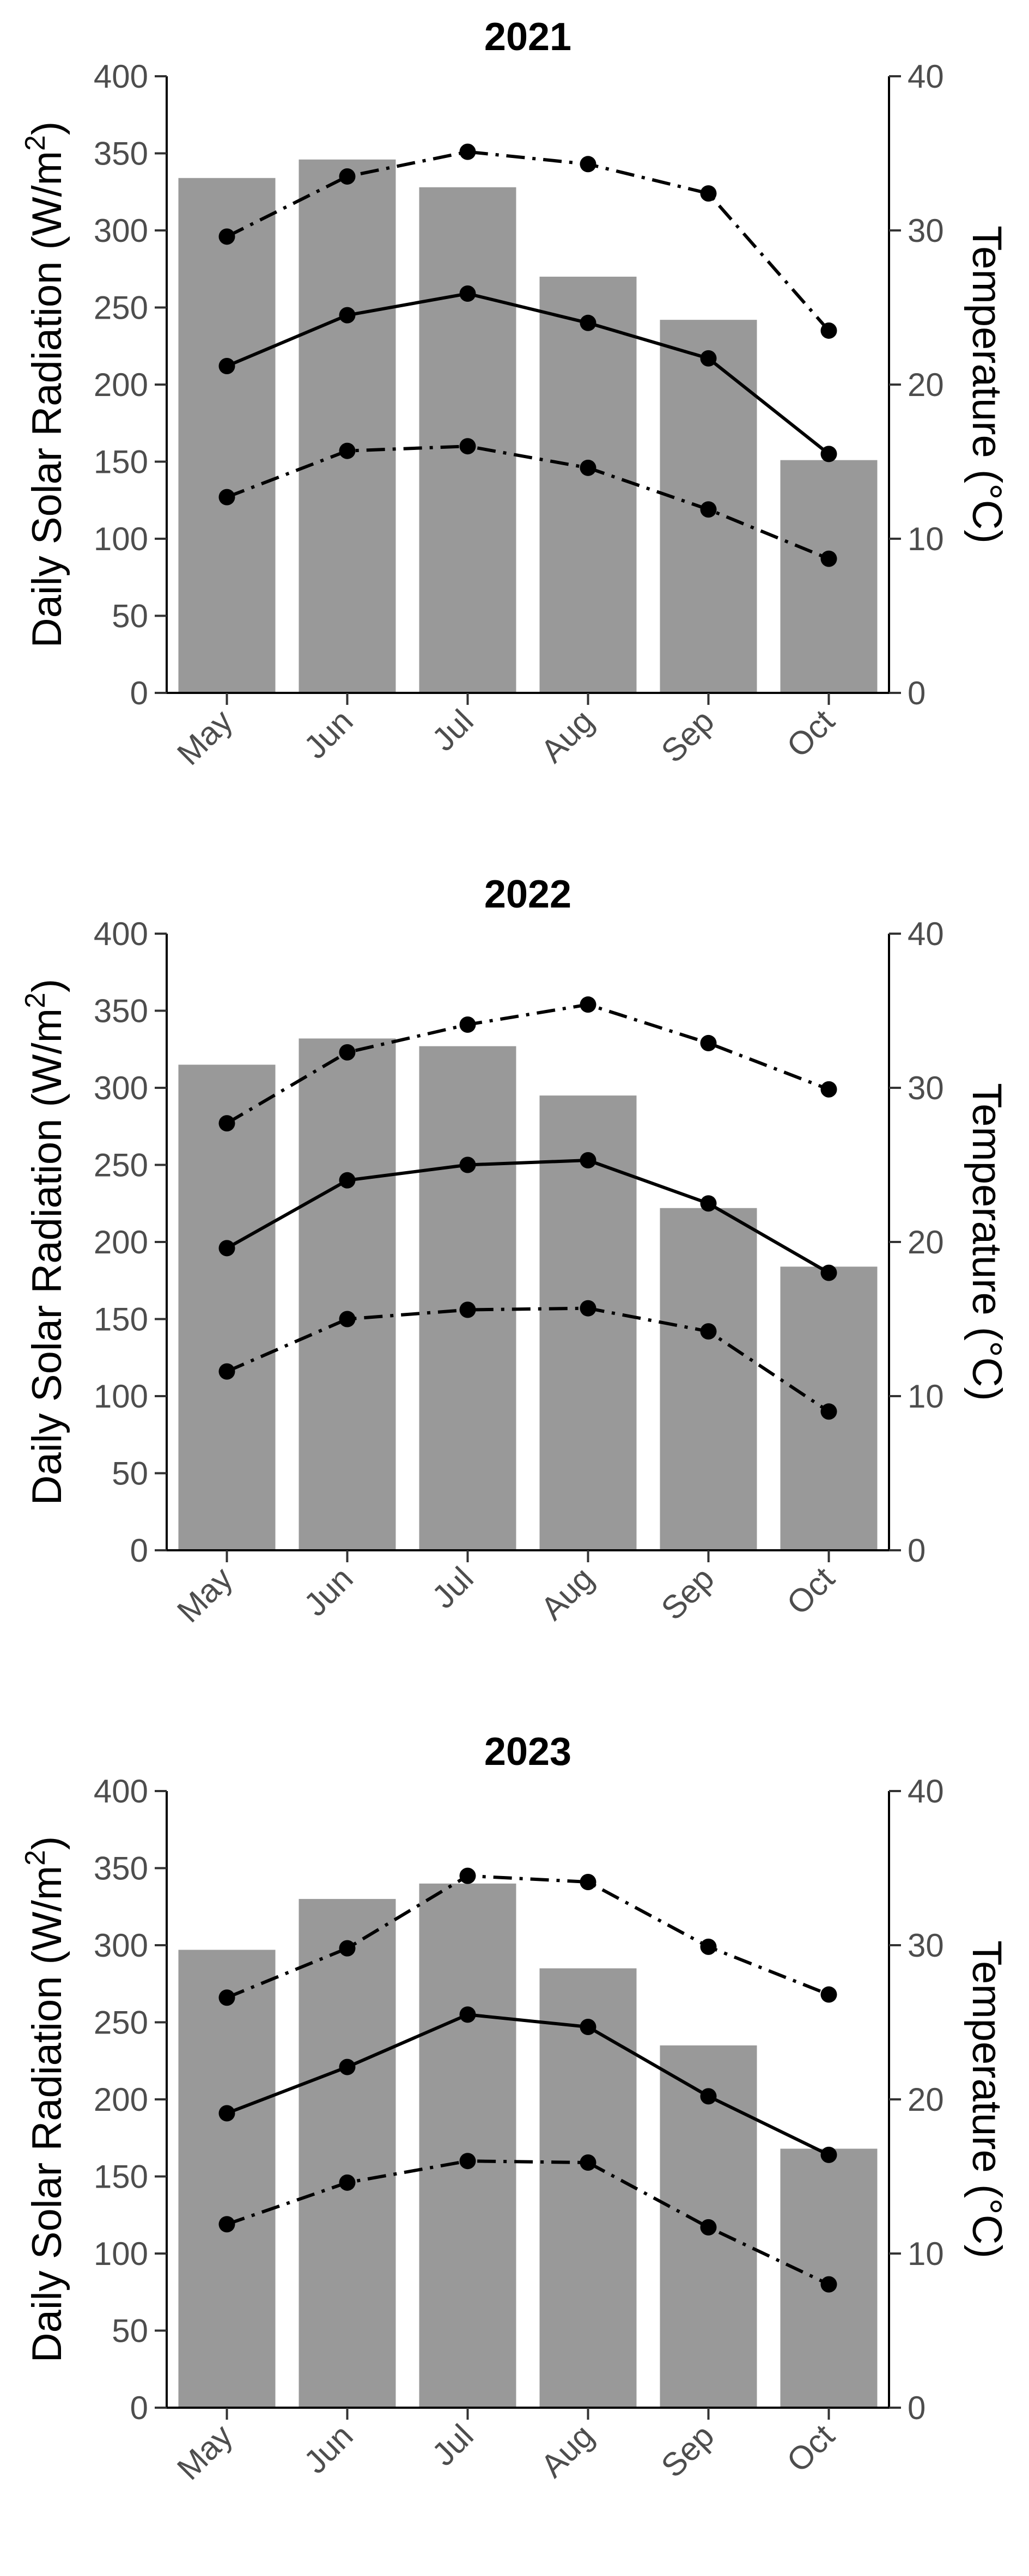 This screenshot has height=2576, width=1029. Describe the element at coordinates (121, 1242) in the screenshot. I see `left-tick-label: 200` at that location.